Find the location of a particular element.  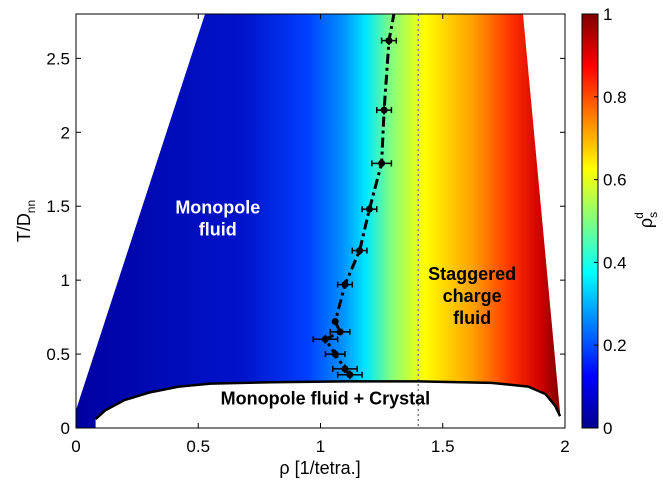

y-tick-label: 0 is located at coordinates (65, 428).